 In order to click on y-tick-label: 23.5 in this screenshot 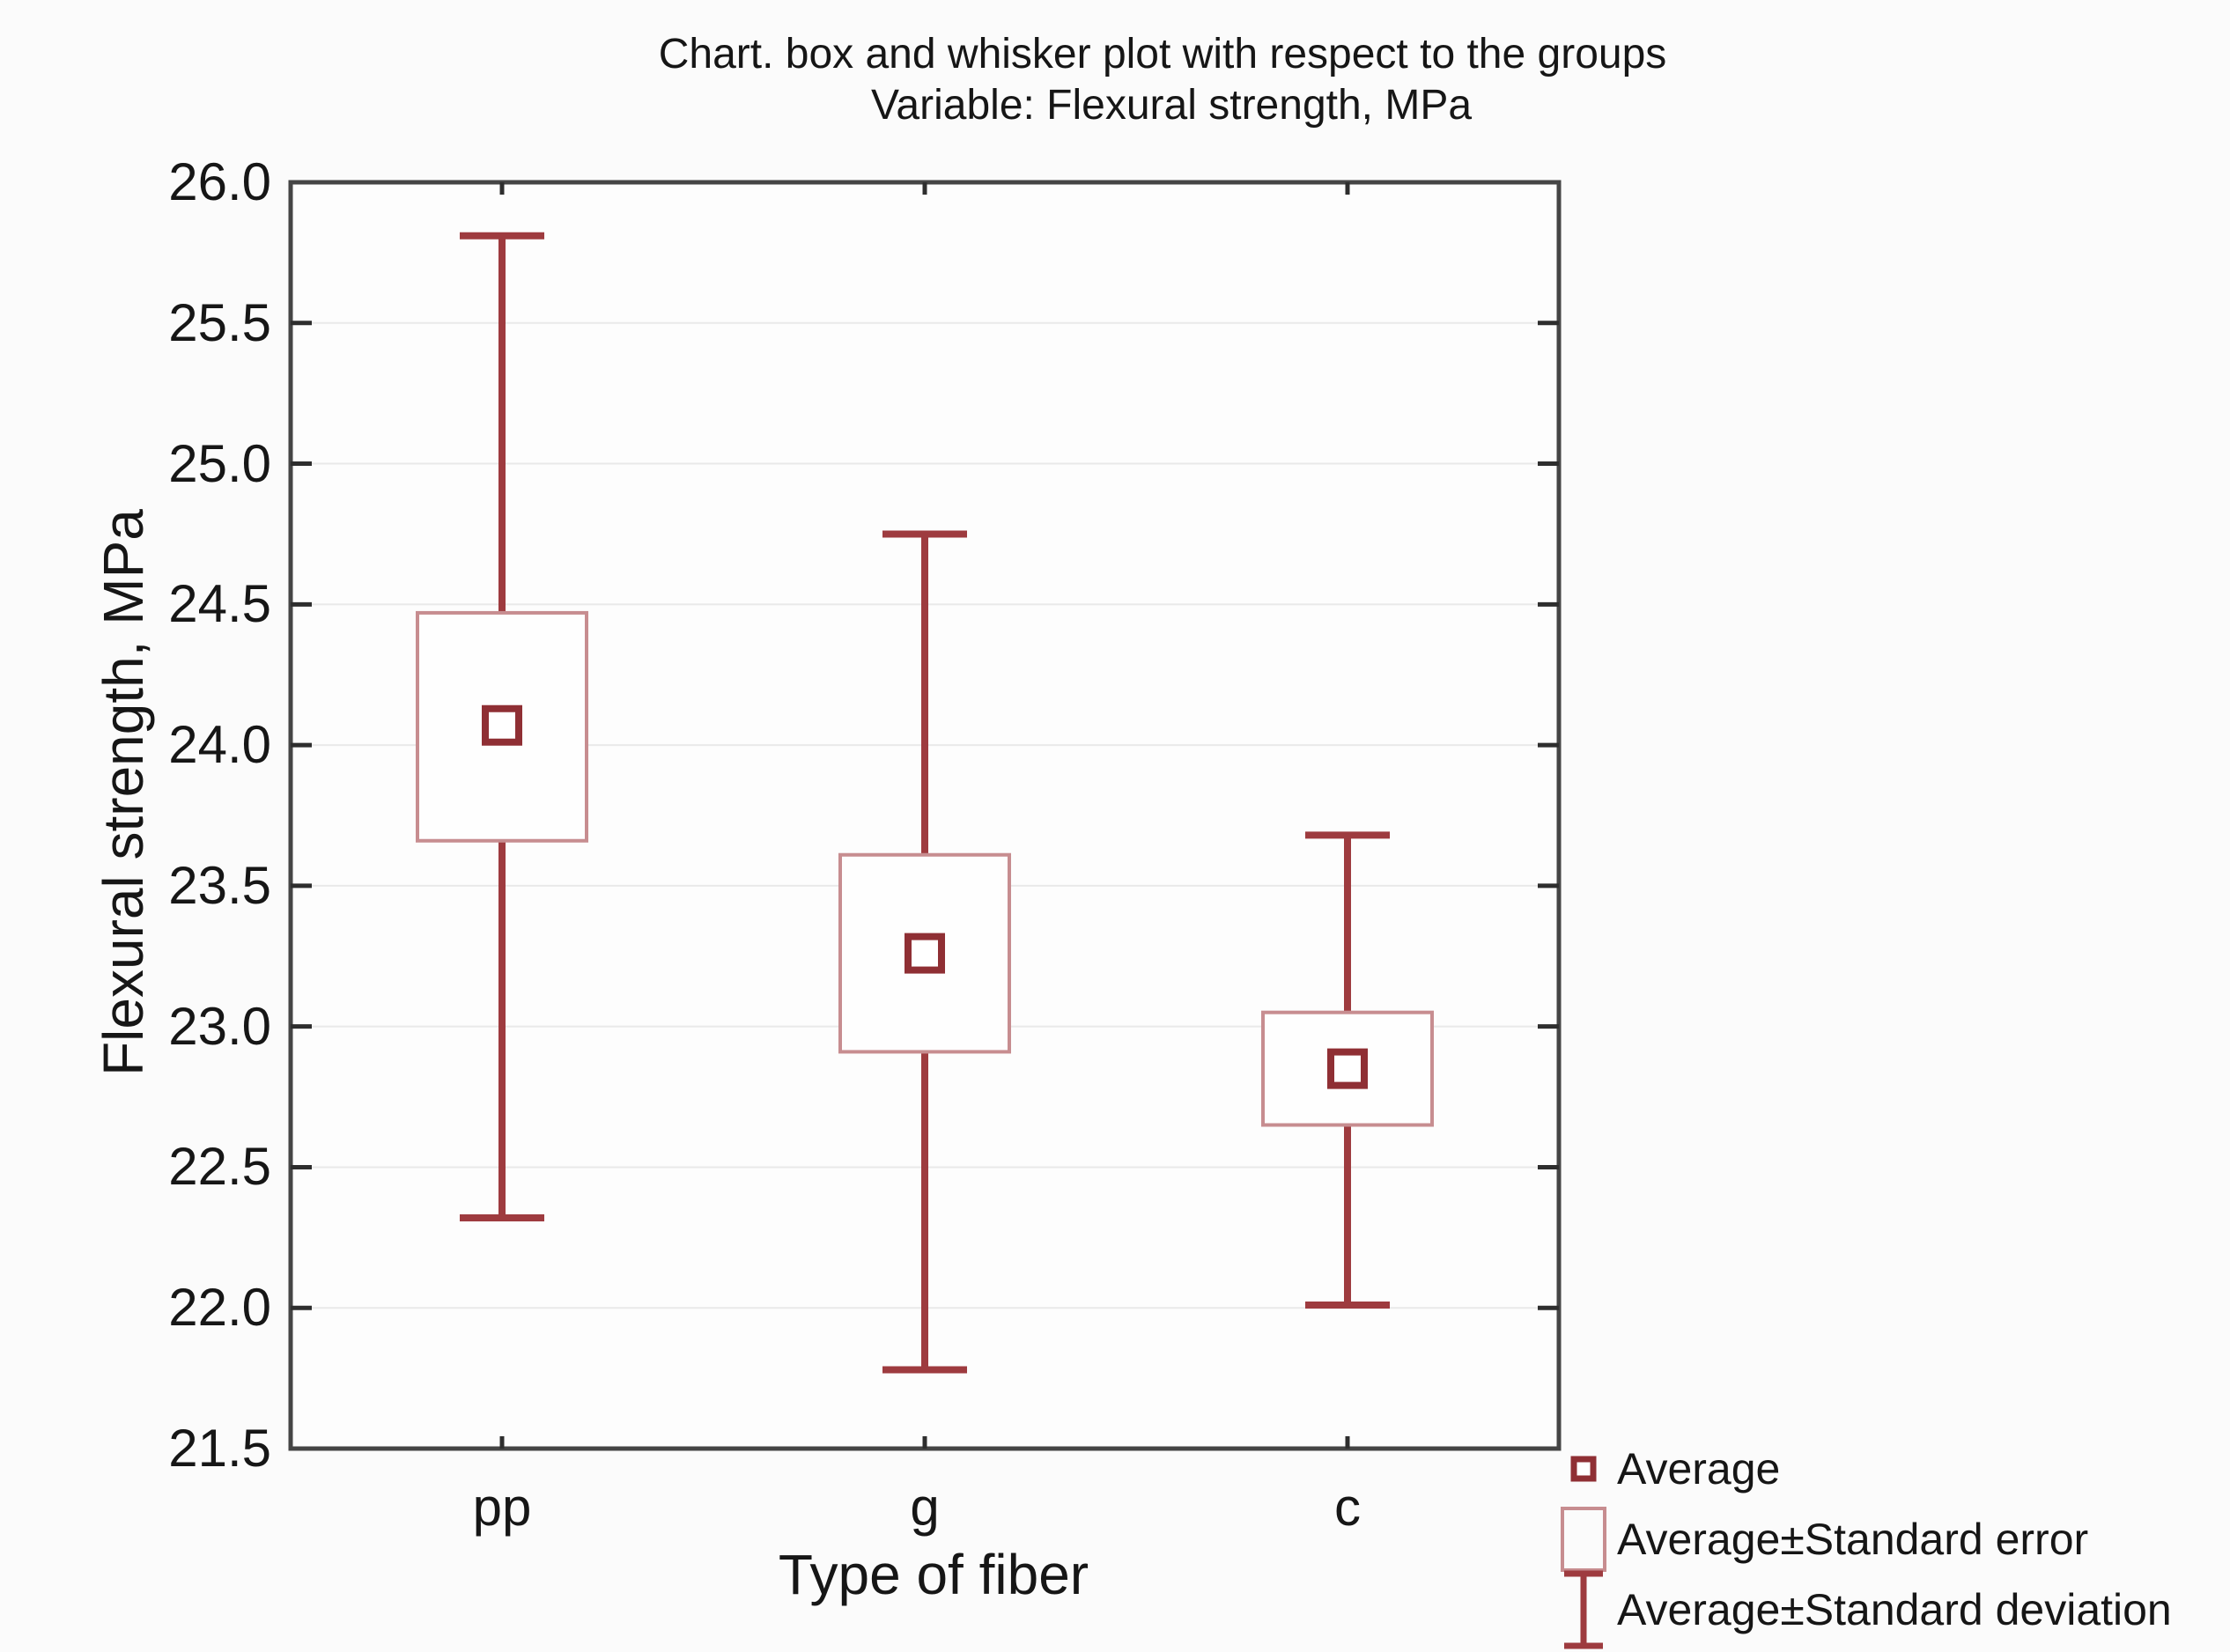, I will do `click(219, 885)`.